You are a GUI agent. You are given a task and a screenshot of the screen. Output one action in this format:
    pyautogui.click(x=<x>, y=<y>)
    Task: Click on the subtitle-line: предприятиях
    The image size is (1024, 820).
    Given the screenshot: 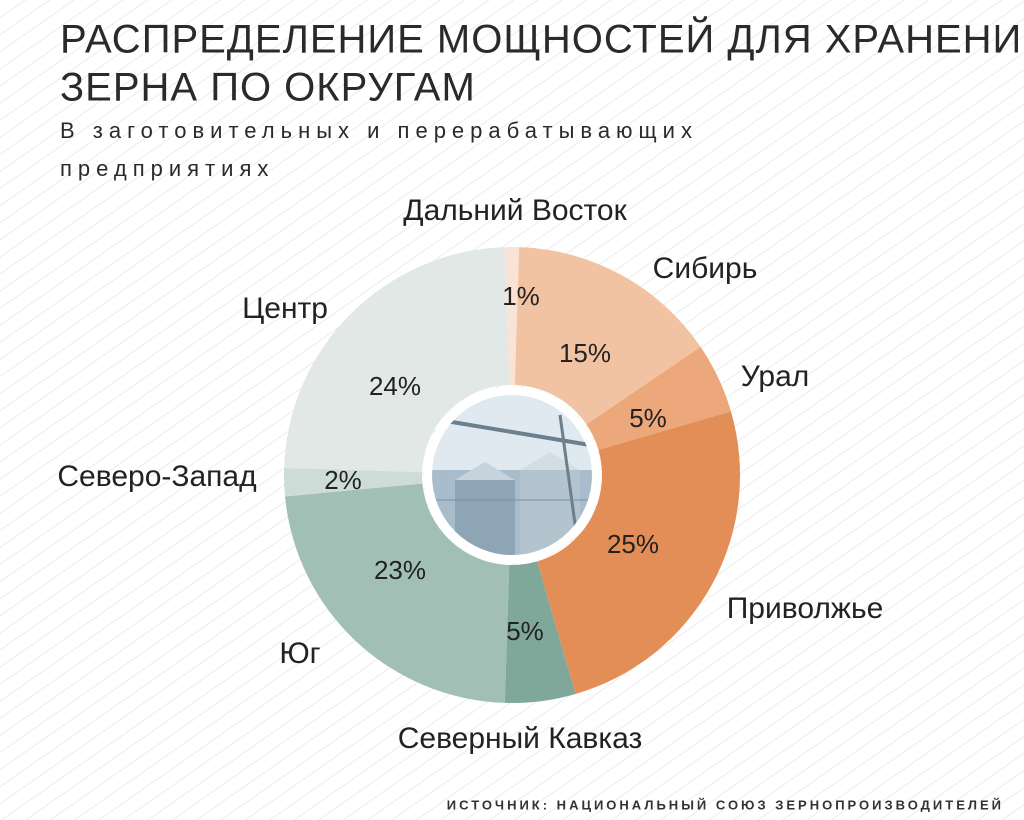 What is the action you would take?
    pyautogui.click(x=167, y=168)
    